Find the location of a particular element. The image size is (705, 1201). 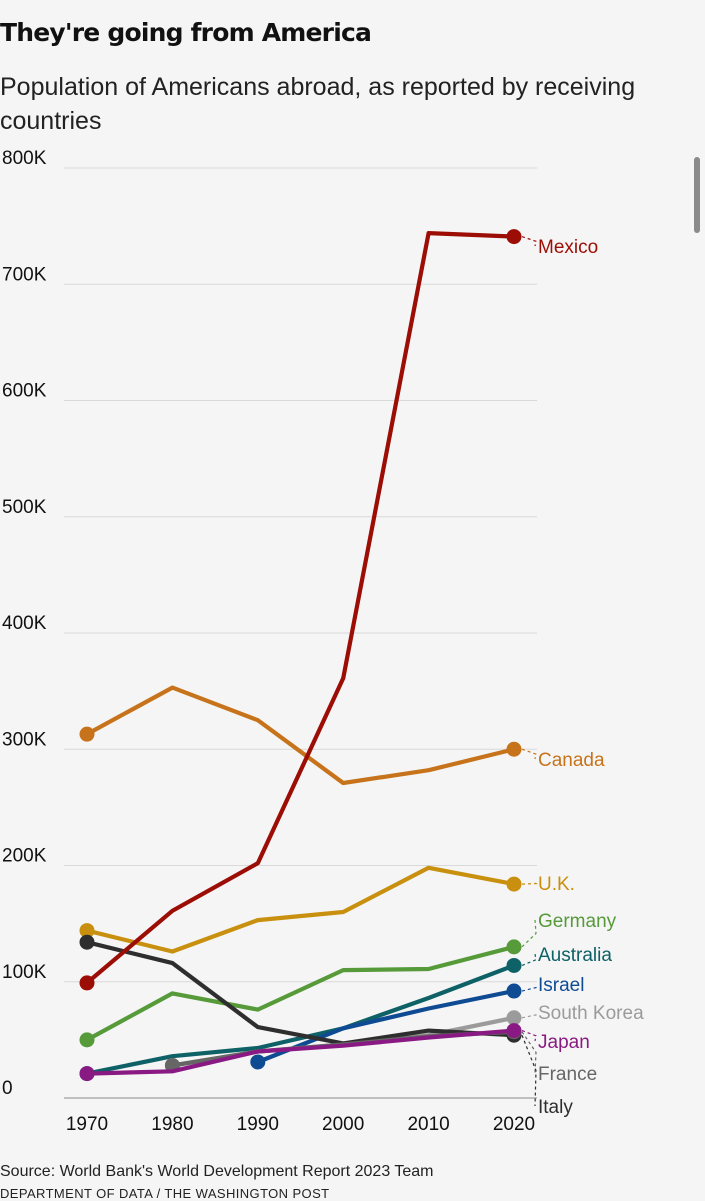

connector-canada is located at coordinates (529, 754).